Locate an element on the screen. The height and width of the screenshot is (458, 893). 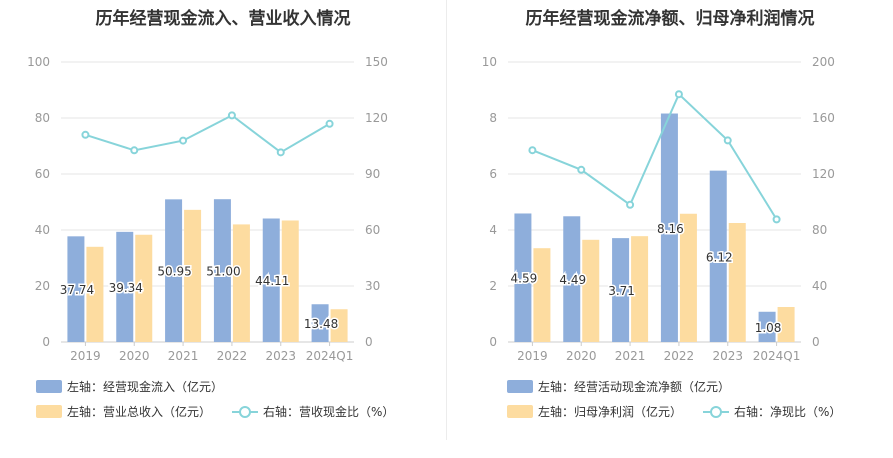
right-chart-title: 历年经营现金流净额、归母净利润情况 is located at coordinates (670, 19).